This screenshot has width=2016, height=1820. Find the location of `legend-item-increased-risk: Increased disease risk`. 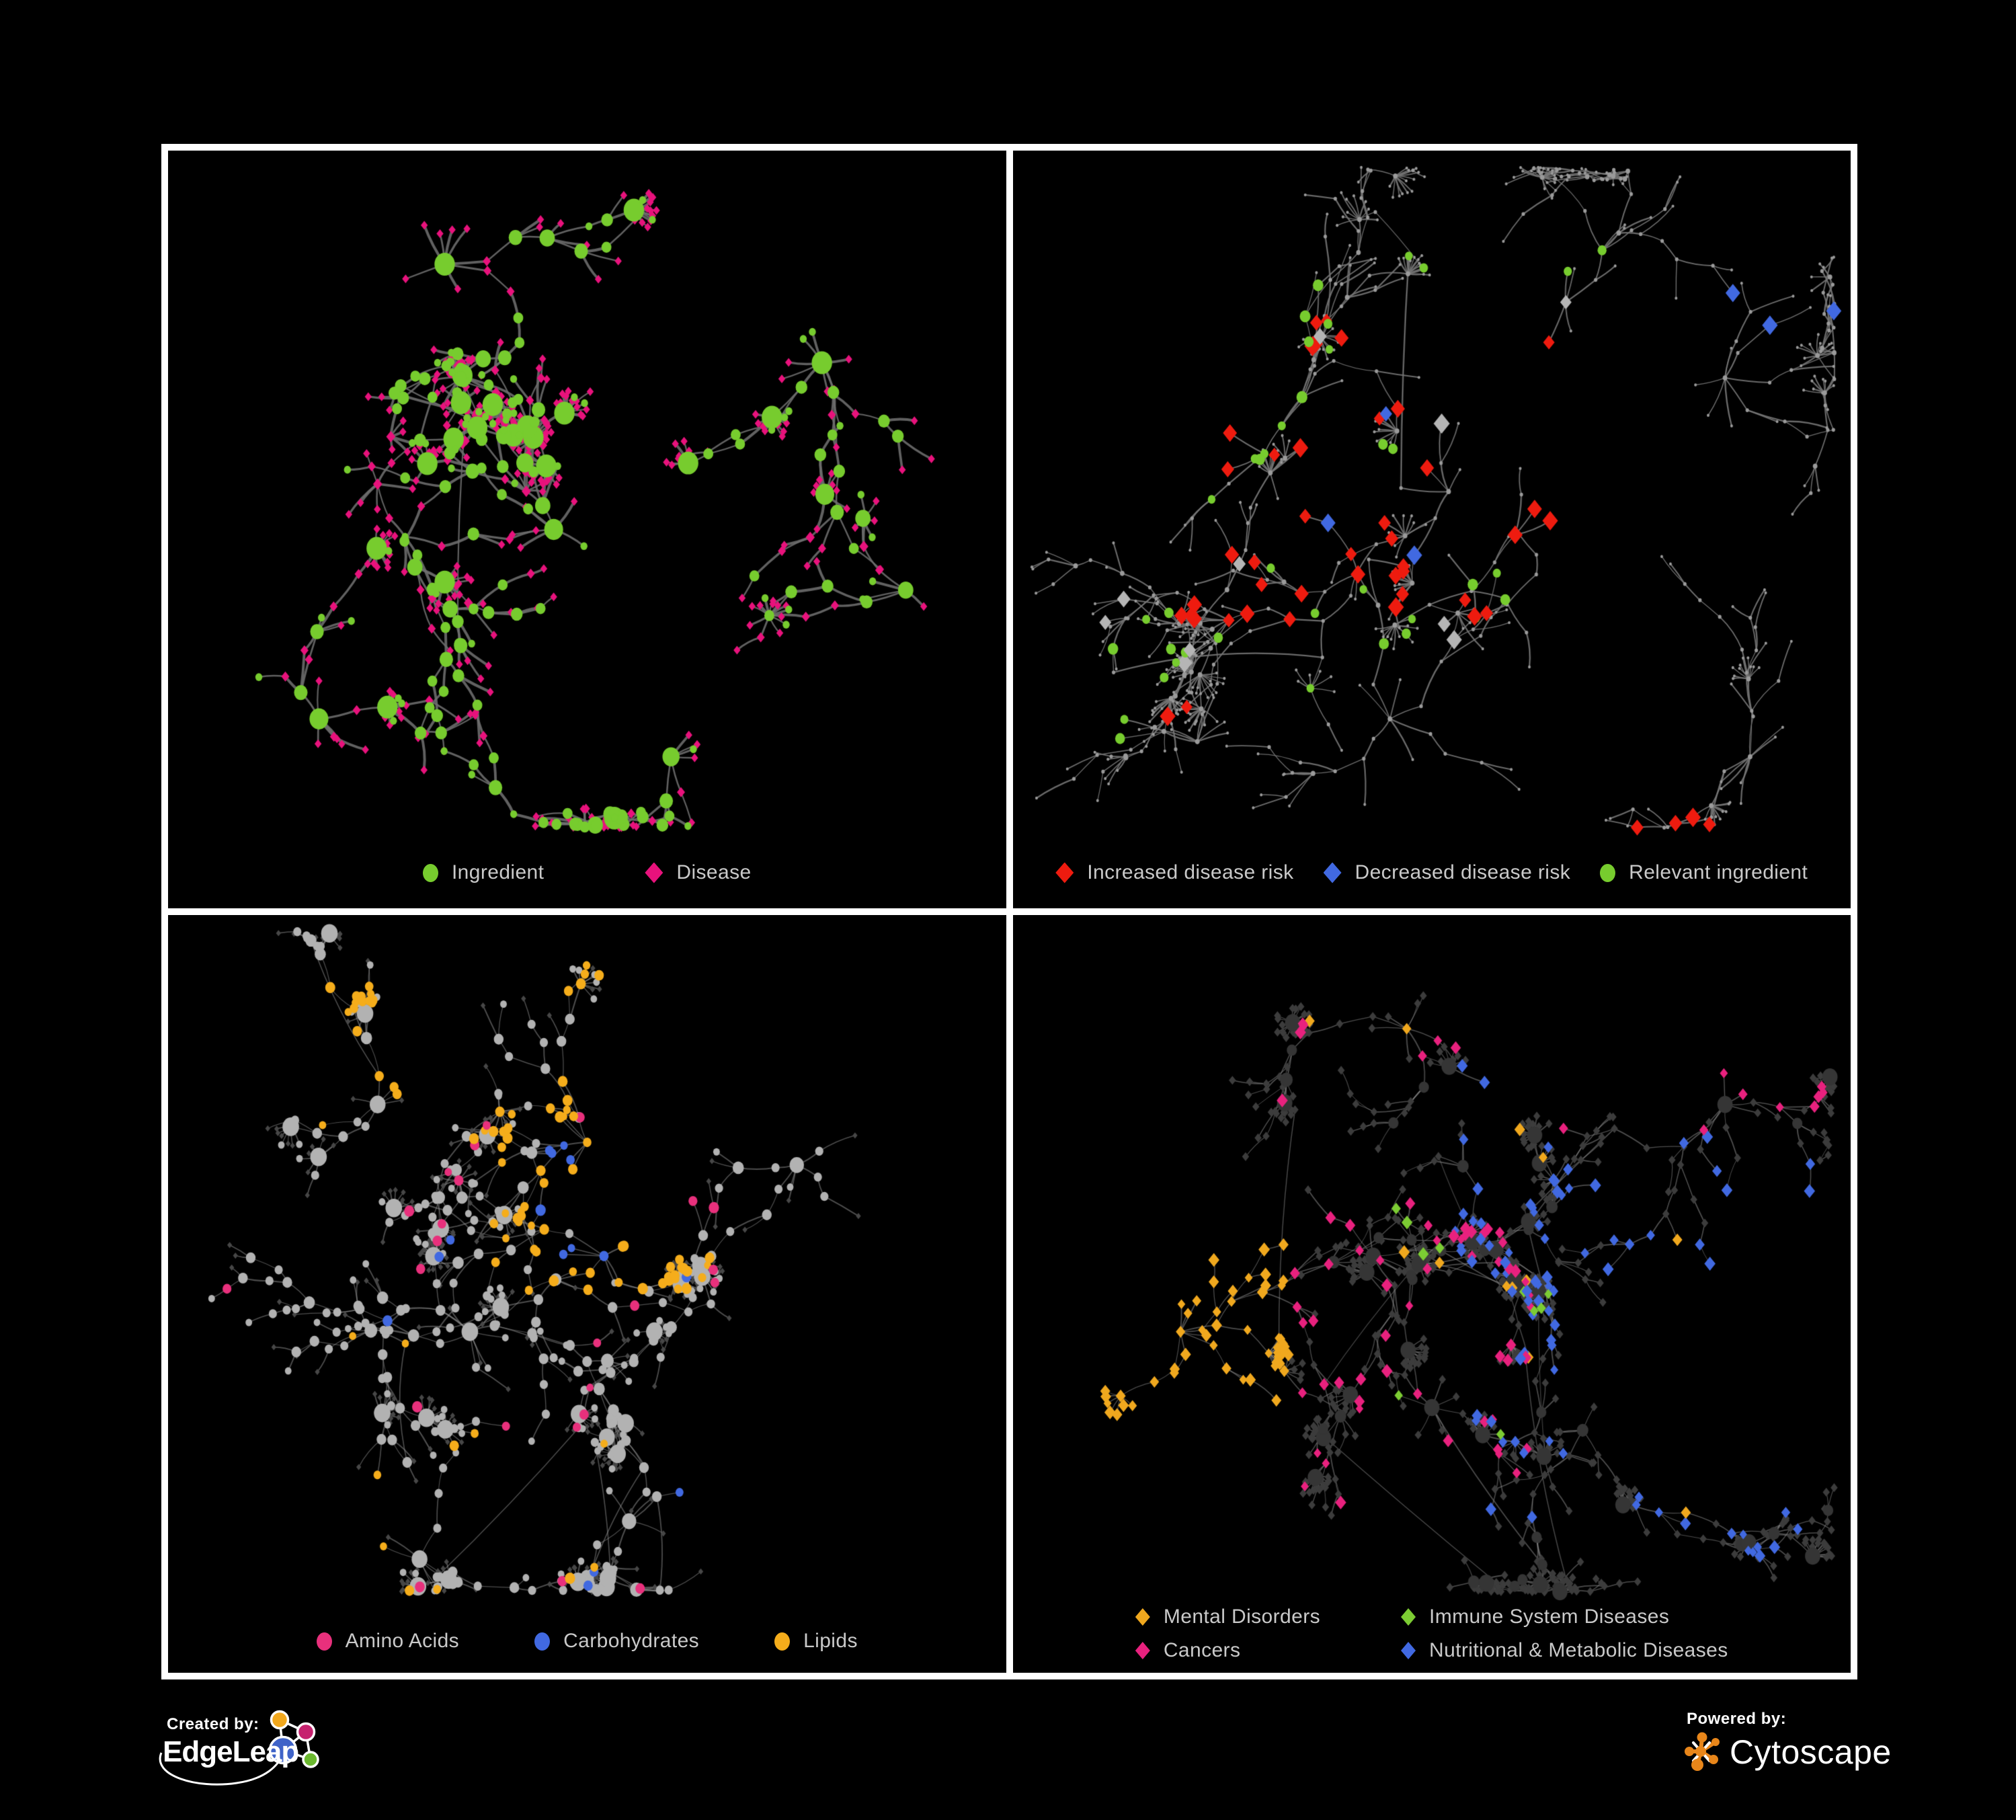

legend-item-increased-risk: Increased disease risk is located at coordinates (1174, 872).